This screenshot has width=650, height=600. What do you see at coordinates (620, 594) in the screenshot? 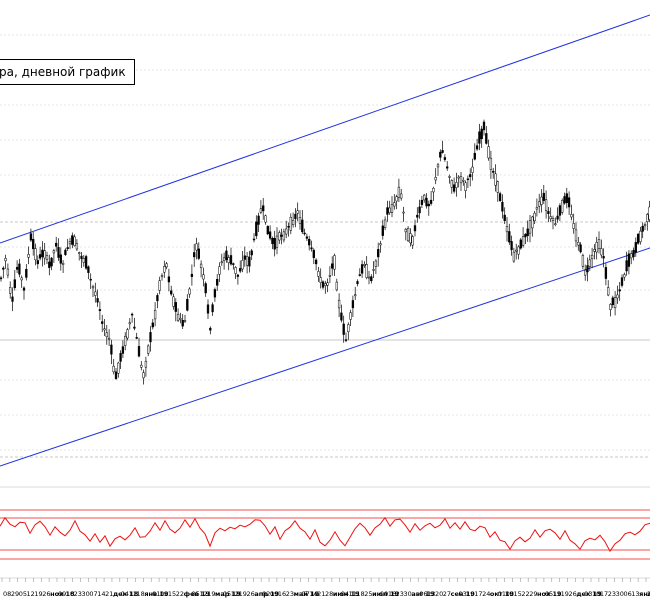
I see `x-tick-label: 30` at bounding box center [620, 594].